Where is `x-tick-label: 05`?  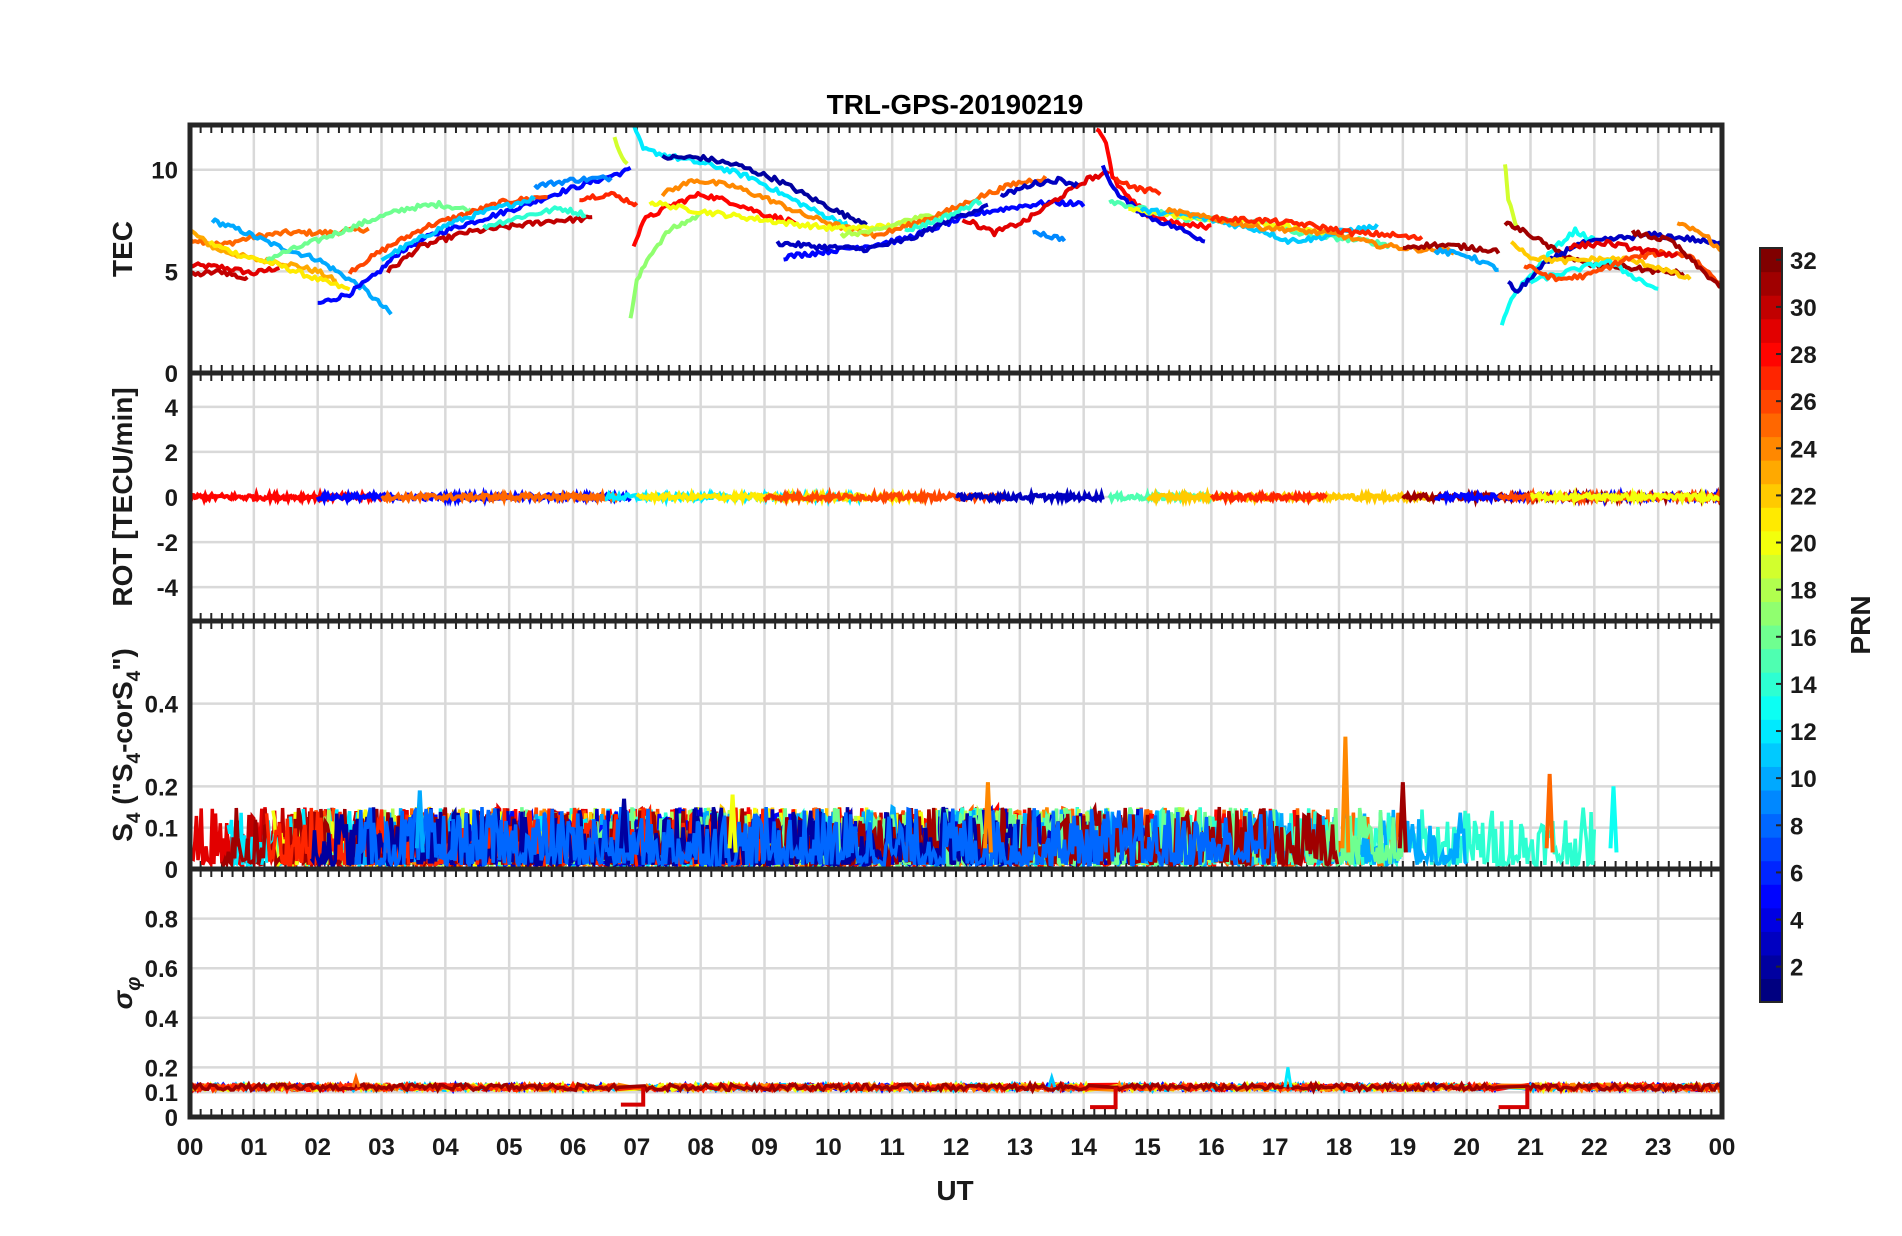 x-tick-label: 05 is located at coordinates (509, 1147).